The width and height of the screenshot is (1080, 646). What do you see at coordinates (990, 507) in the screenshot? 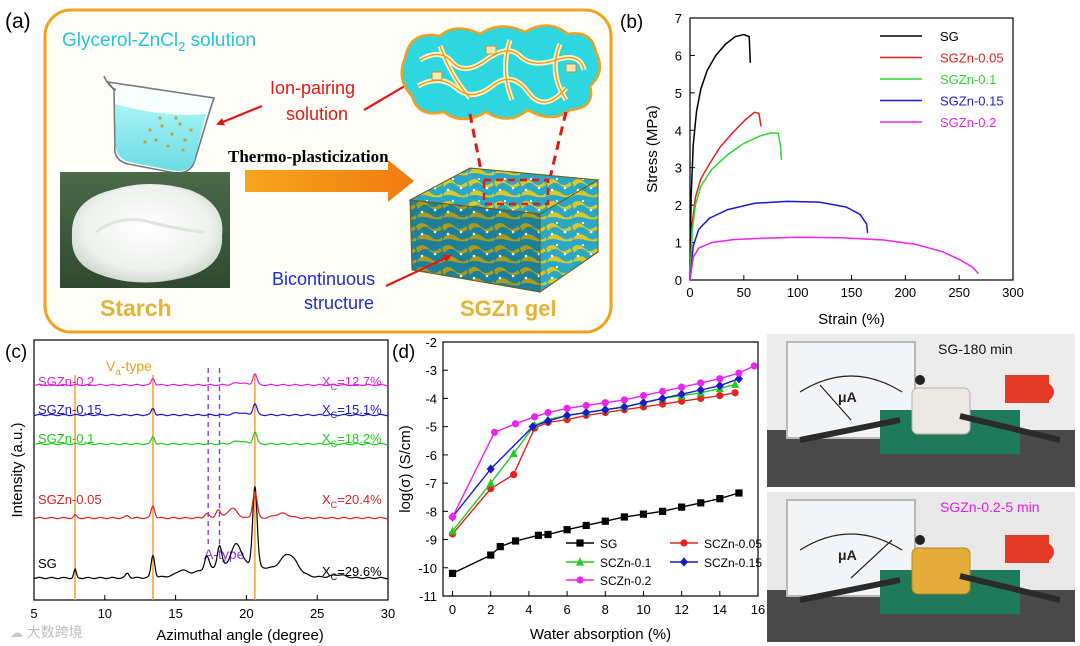
I see `photo-bottom-caption: SGZn-0.2-5 min` at bounding box center [990, 507].